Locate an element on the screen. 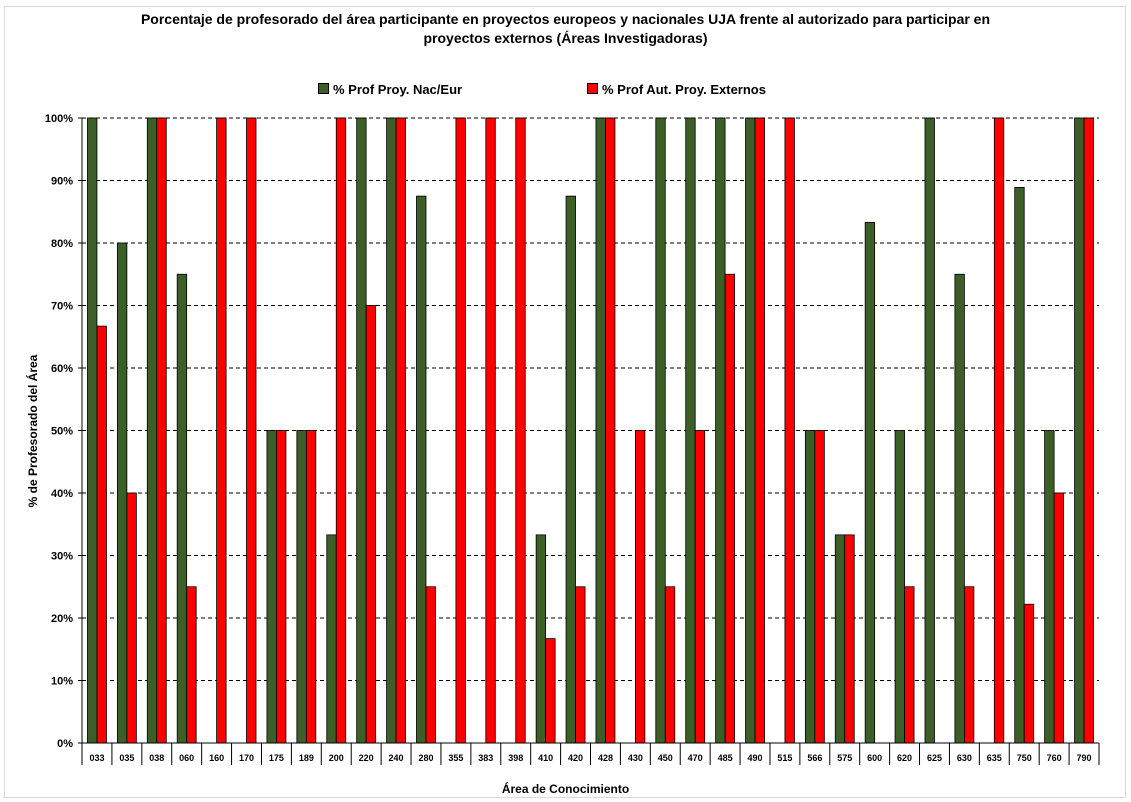 The width and height of the screenshot is (1131, 802). x-tick-label: 200 is located at coordinates (336, 758).